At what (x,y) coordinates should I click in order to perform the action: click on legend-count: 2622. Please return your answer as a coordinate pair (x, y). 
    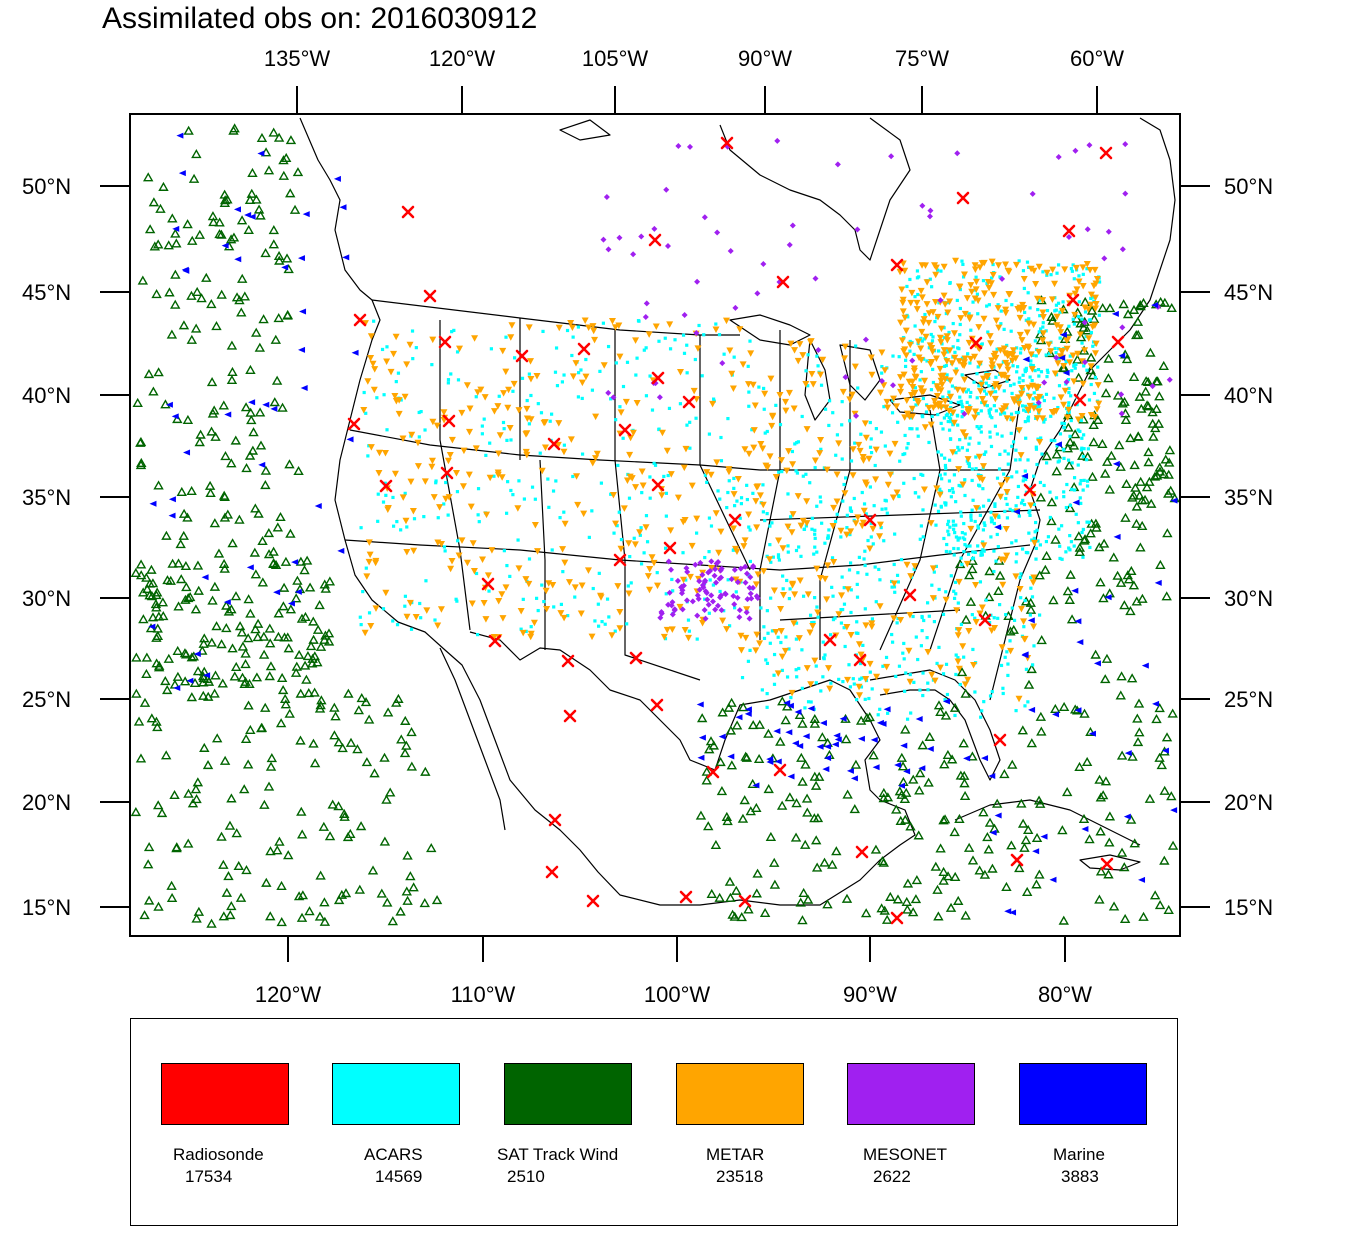
    Looking at the image, I should click on (892, 1176).